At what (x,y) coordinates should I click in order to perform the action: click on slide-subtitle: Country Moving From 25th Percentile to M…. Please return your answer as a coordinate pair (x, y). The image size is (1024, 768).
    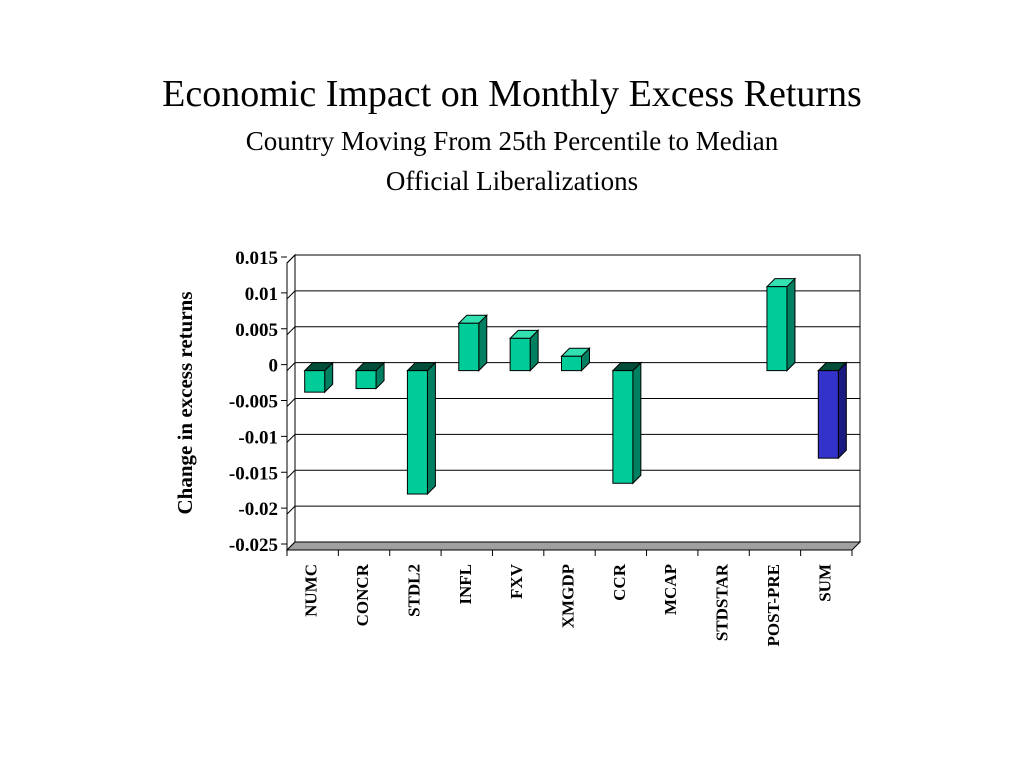
    Looking at the image, I should click on (512, 141).